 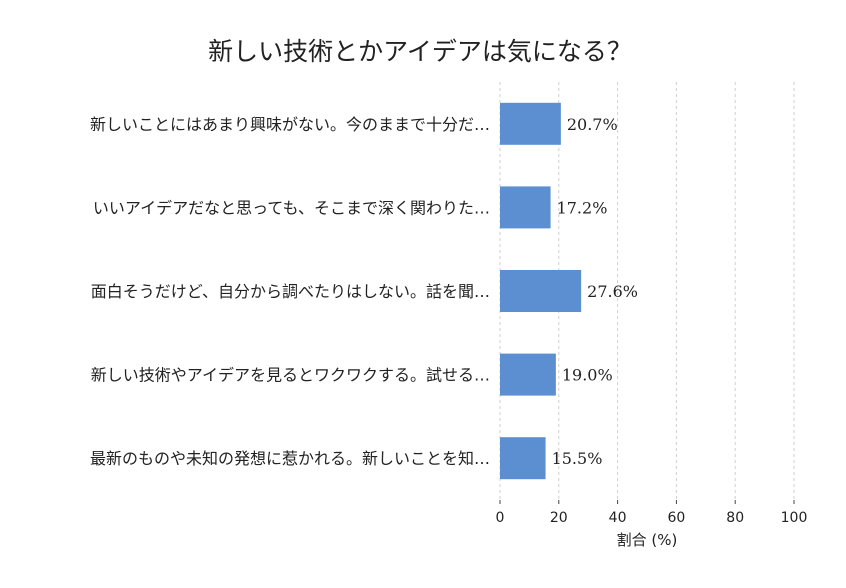 What do you see at coordinates (618, 518) in the screenshot?
I see `x-tick-label-2: 40` at bounding box center [618, 518].